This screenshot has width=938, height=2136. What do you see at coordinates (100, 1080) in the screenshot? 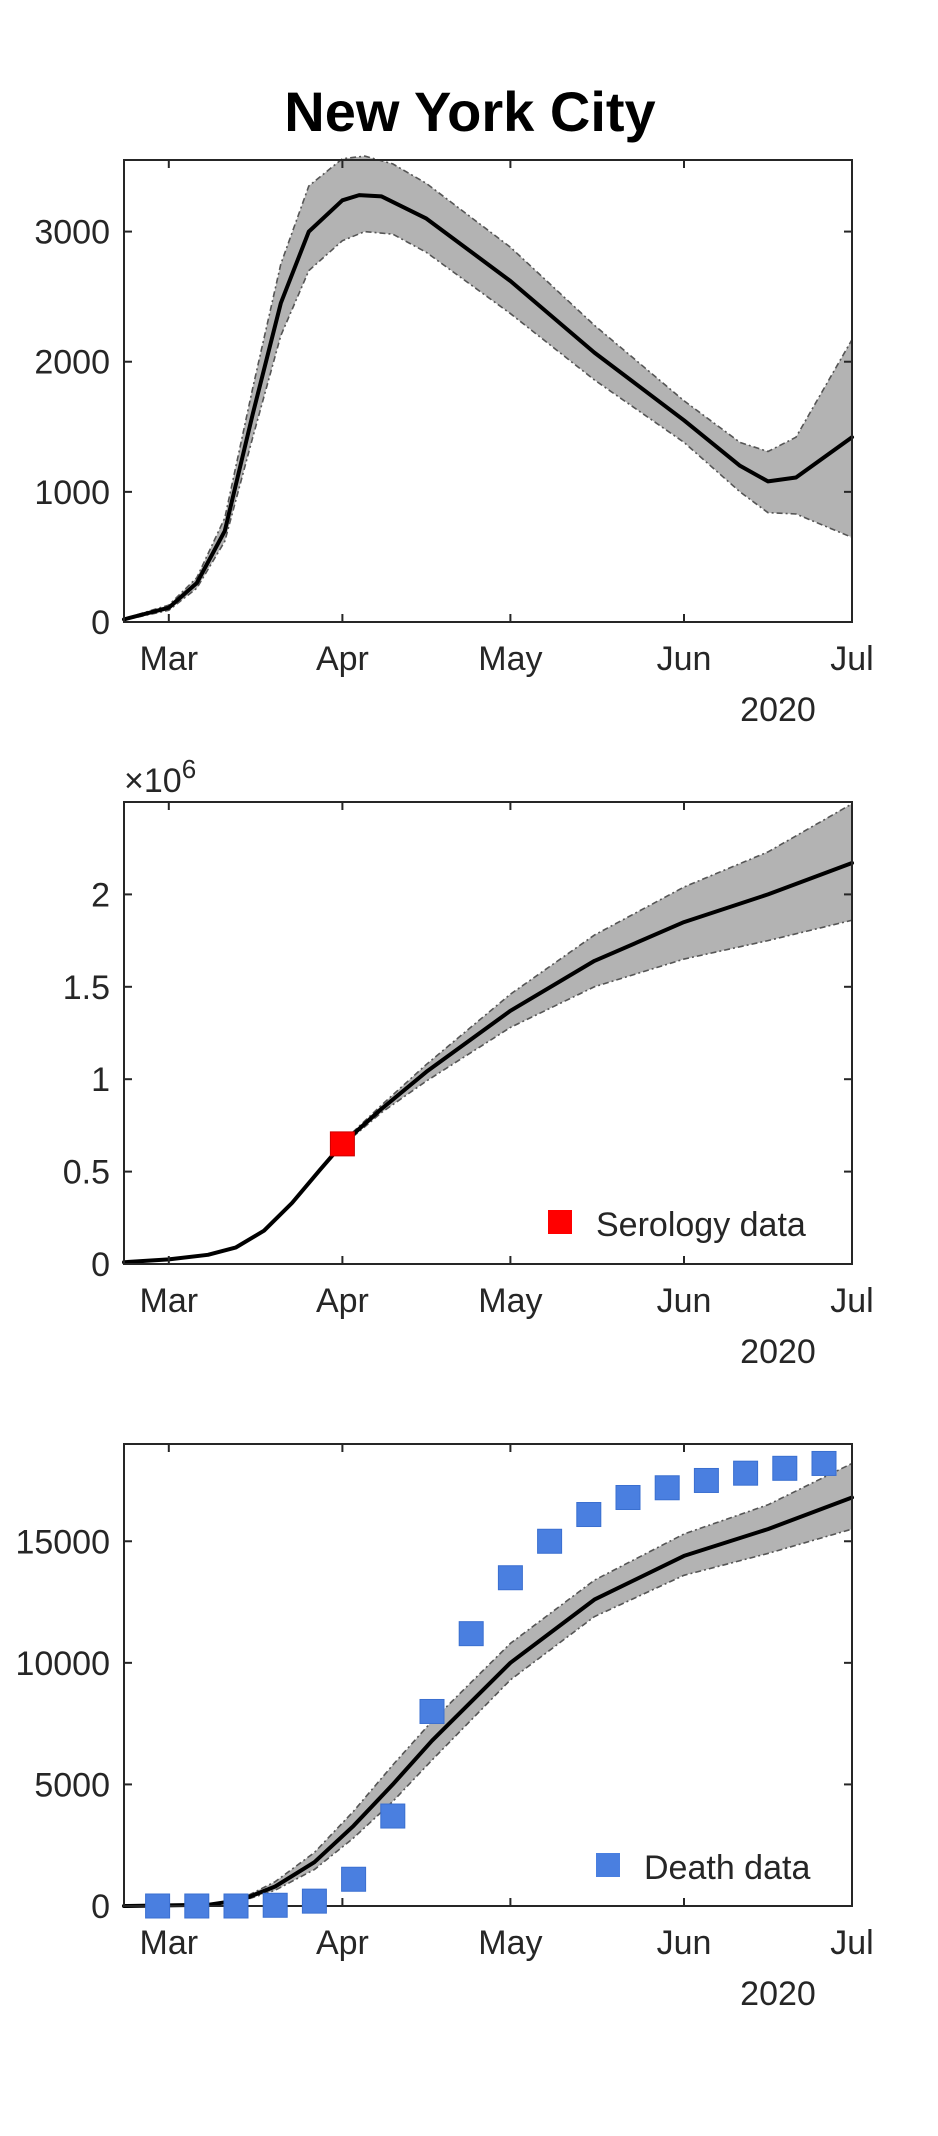
I see `y-tick-label: 1` at bounding box center [100, 1080].